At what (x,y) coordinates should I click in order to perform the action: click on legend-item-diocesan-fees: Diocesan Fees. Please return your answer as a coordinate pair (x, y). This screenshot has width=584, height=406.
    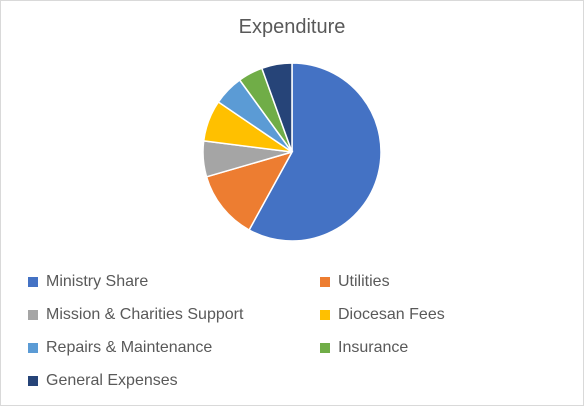
    Looking at the image, I should click on (382, 315).